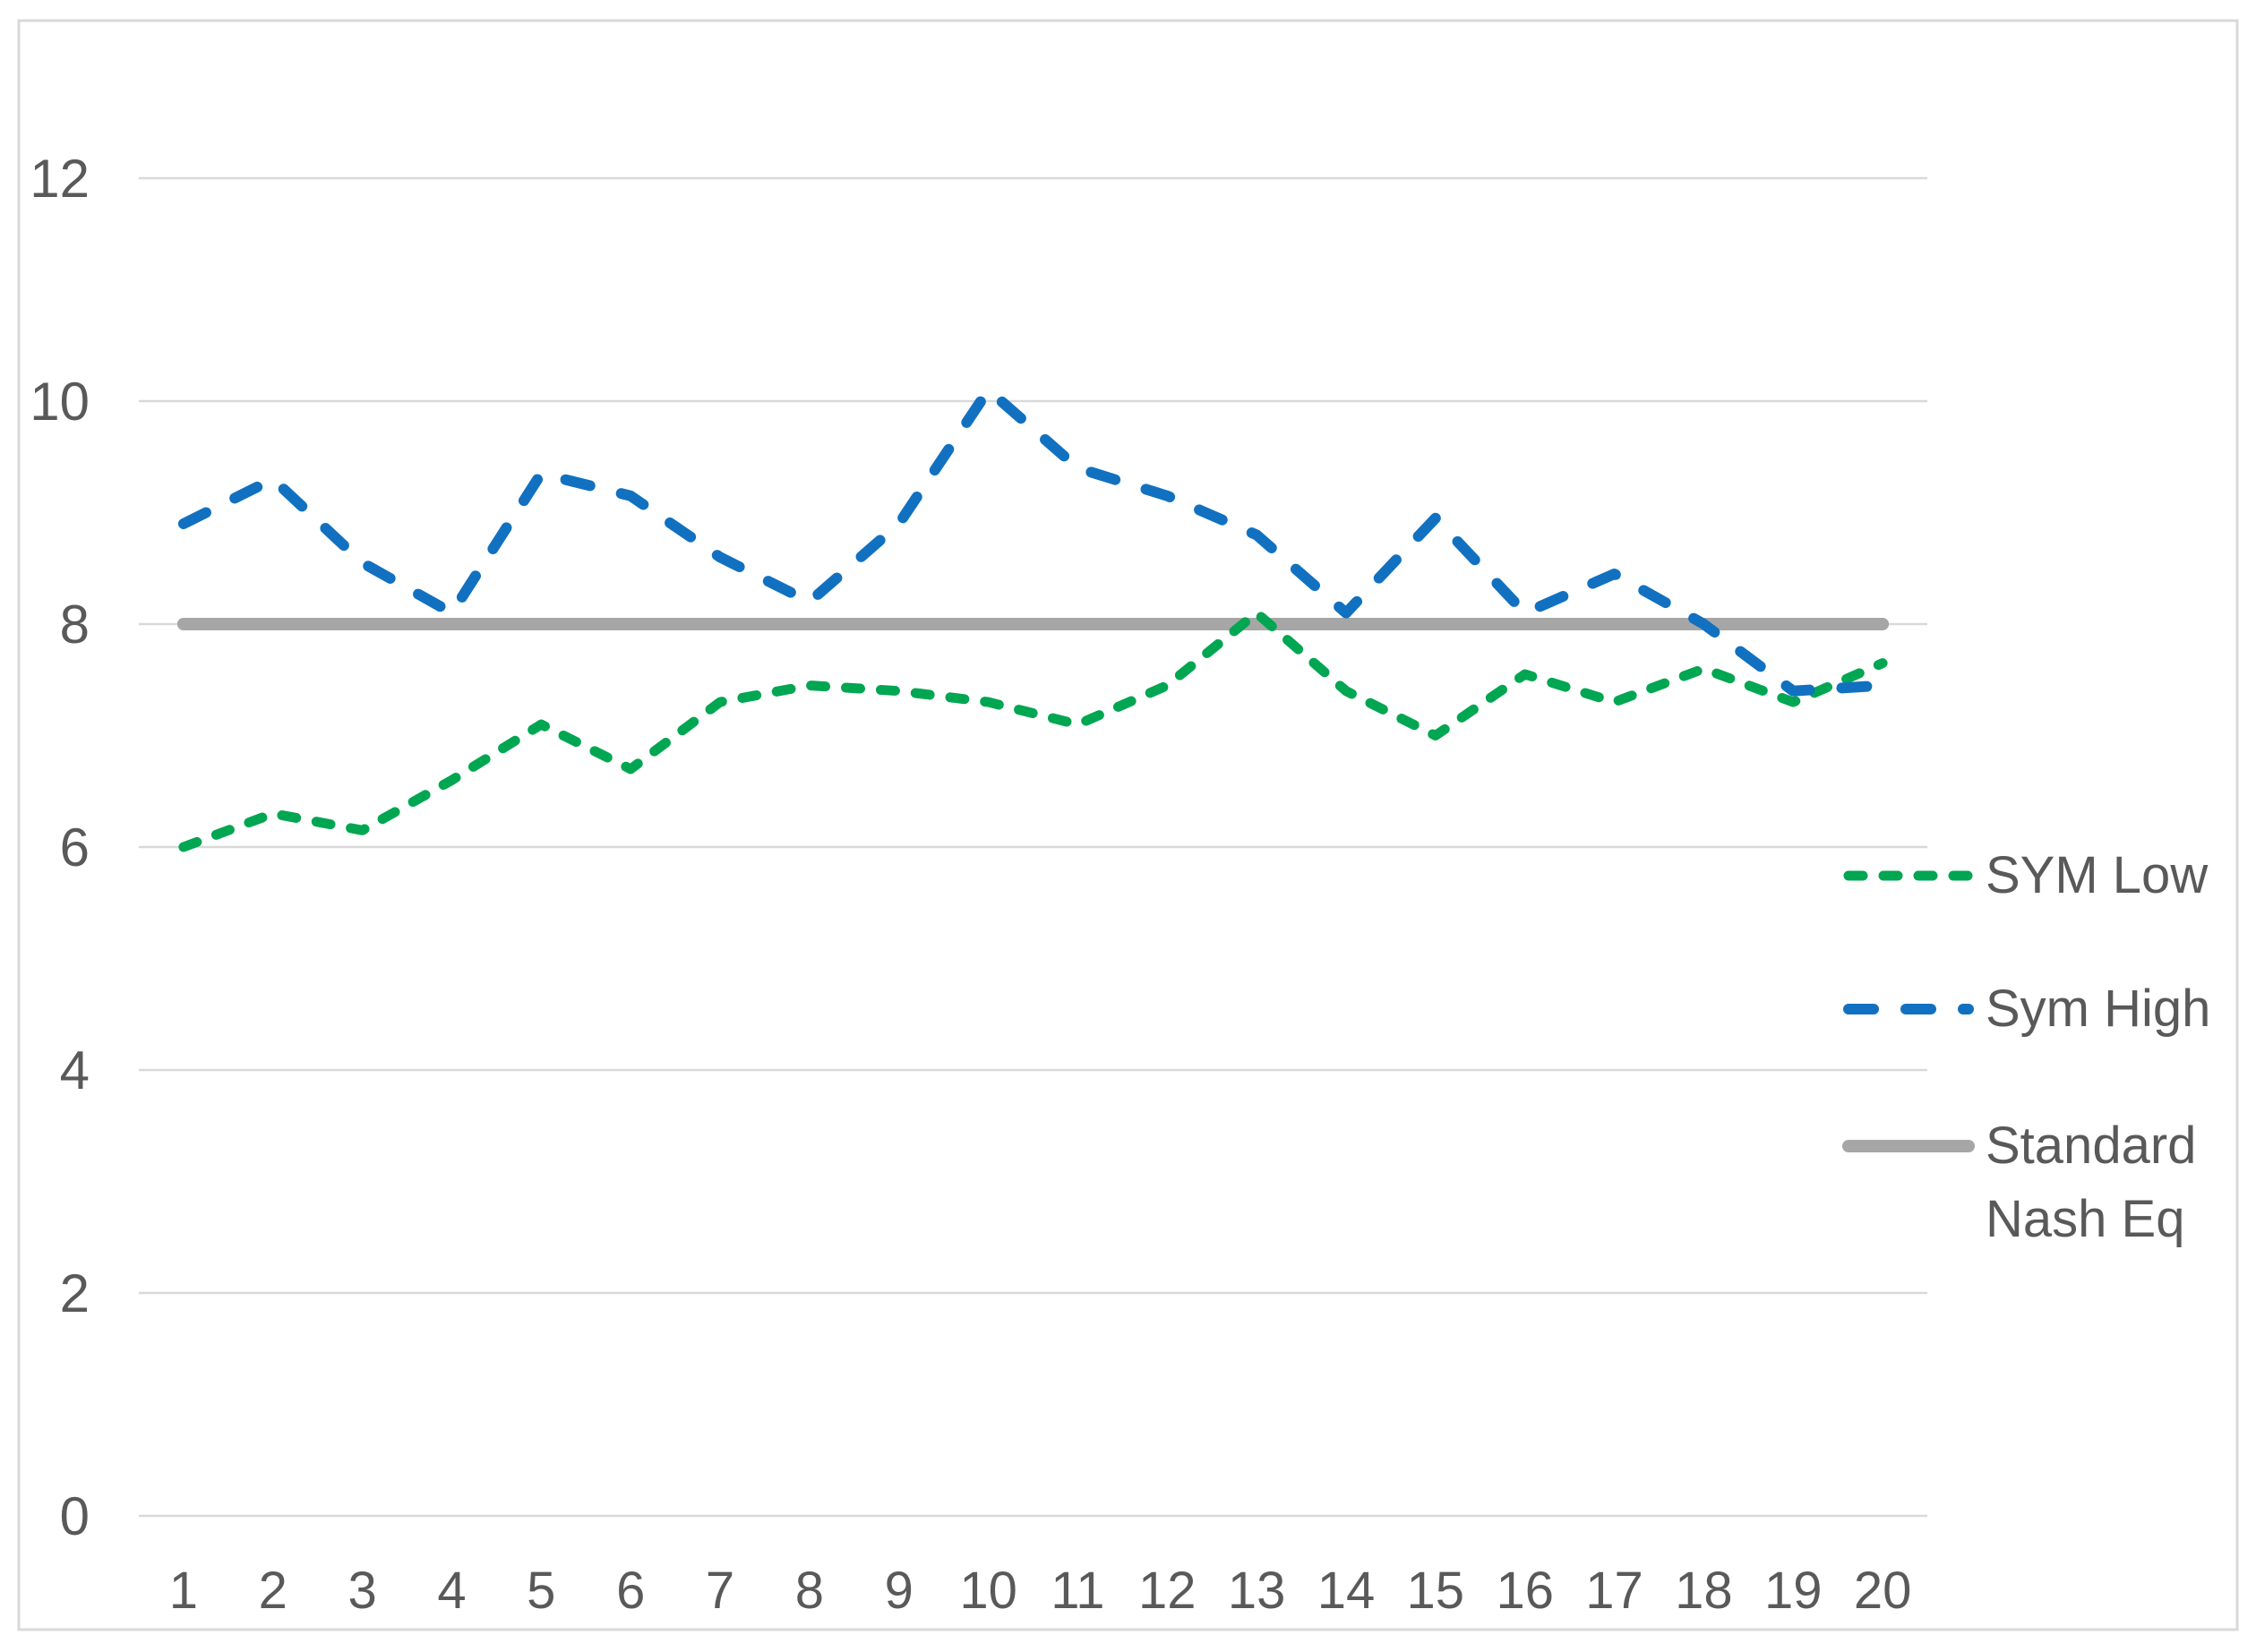 The width and height of the screenshot is (2256, 1652). I want to click on x-axis-tick-label-4: 4, so click(451, 1591).